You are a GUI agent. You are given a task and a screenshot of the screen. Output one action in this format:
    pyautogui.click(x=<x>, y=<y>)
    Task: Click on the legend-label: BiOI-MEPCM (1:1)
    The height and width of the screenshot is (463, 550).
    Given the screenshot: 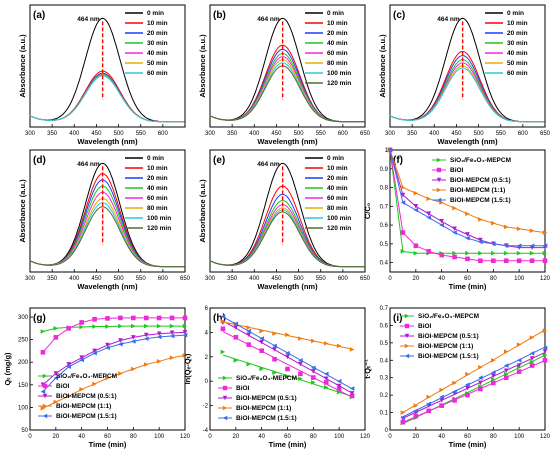 What is the action you would take?
    pyautogui.click(x=263, y=408)
    